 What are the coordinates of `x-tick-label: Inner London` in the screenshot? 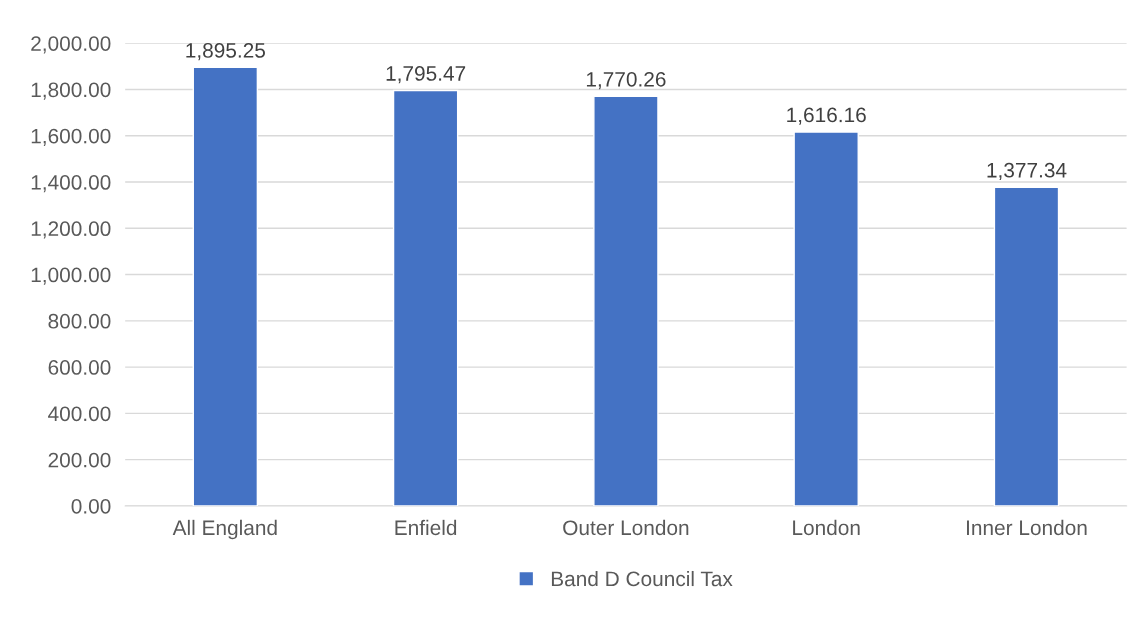 It's located at (1027, 527).